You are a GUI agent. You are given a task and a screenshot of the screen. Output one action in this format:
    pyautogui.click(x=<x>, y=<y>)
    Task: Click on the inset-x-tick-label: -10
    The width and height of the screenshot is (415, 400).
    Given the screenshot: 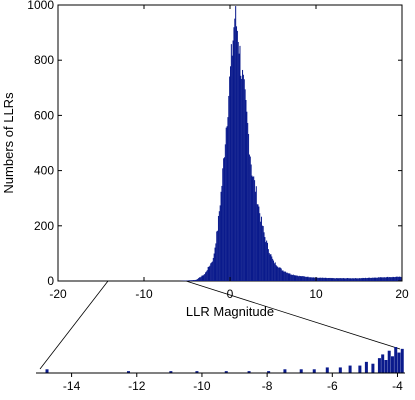 What is the action you would take?
    pyautogui.click(x=202, y=386)
    